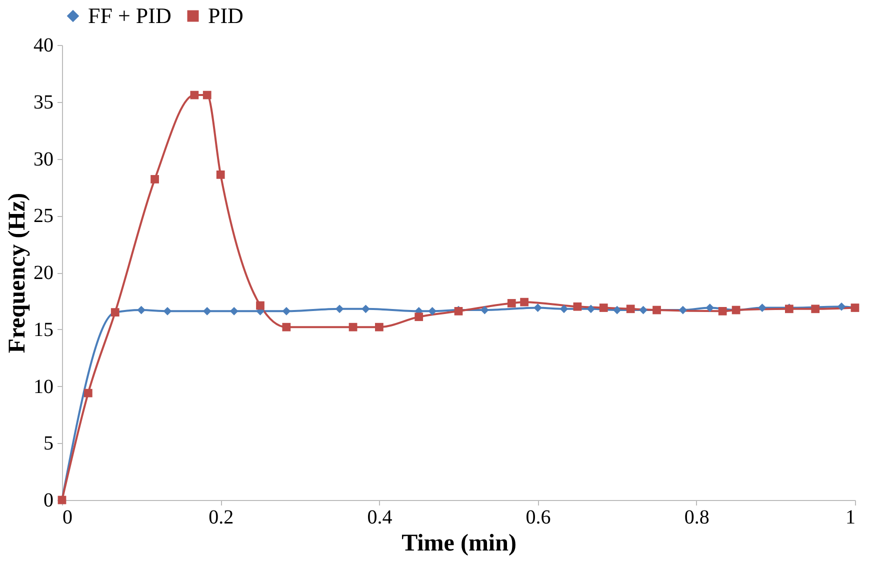  I want to click on x-tick-label: 0.8, so click(697, 517).